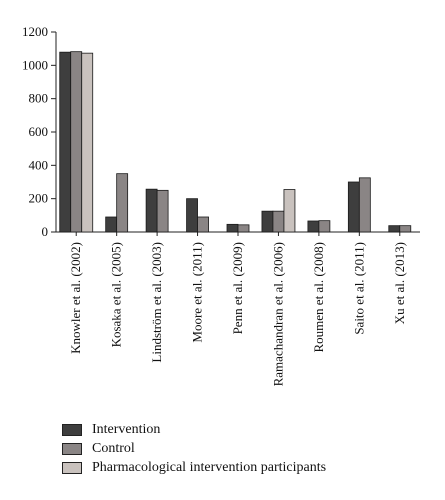 The image size is (445, 500). I want to click on legend-item: Intervention, so click(194, 429).